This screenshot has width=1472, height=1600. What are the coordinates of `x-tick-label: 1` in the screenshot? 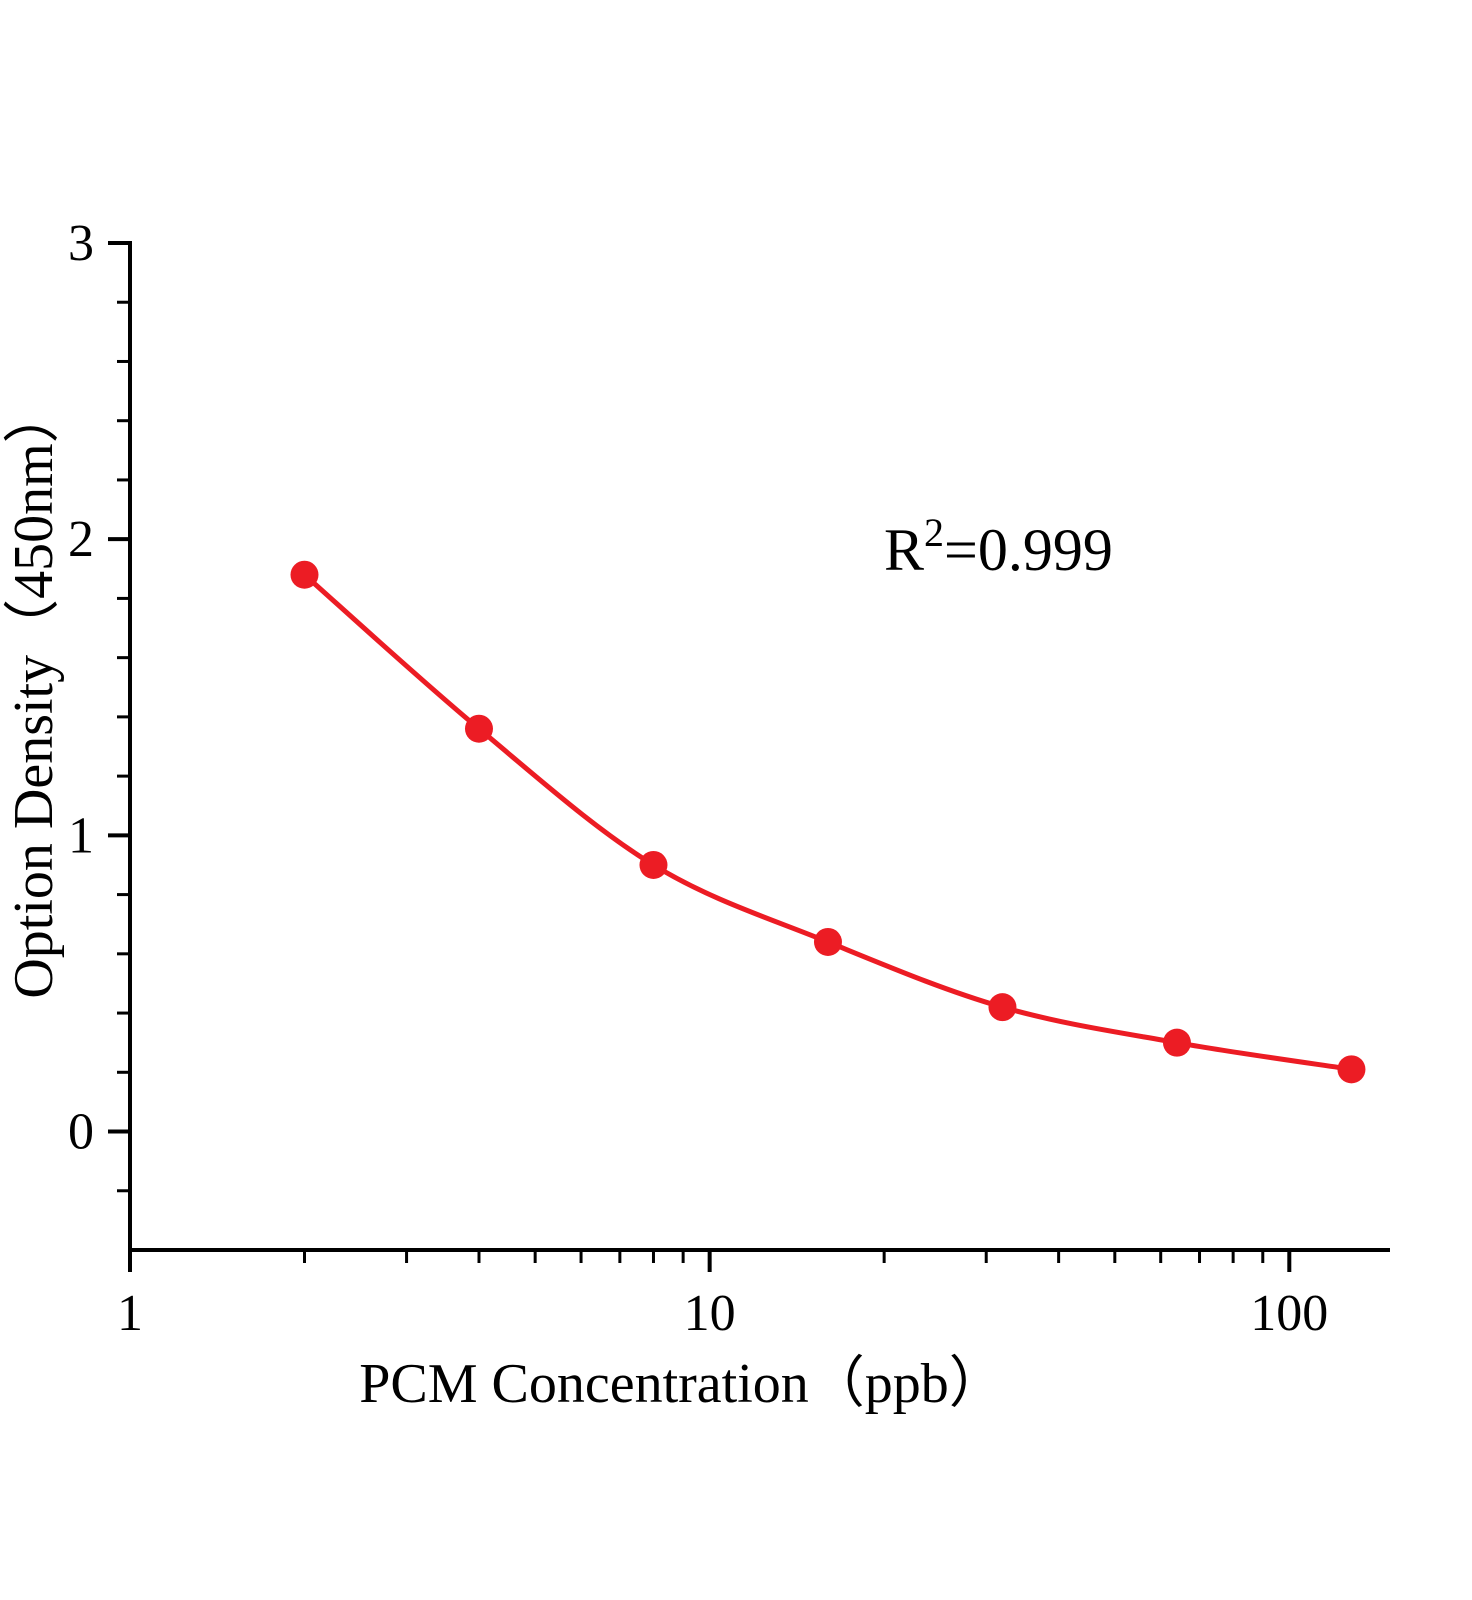 It's located at (130, 1313).